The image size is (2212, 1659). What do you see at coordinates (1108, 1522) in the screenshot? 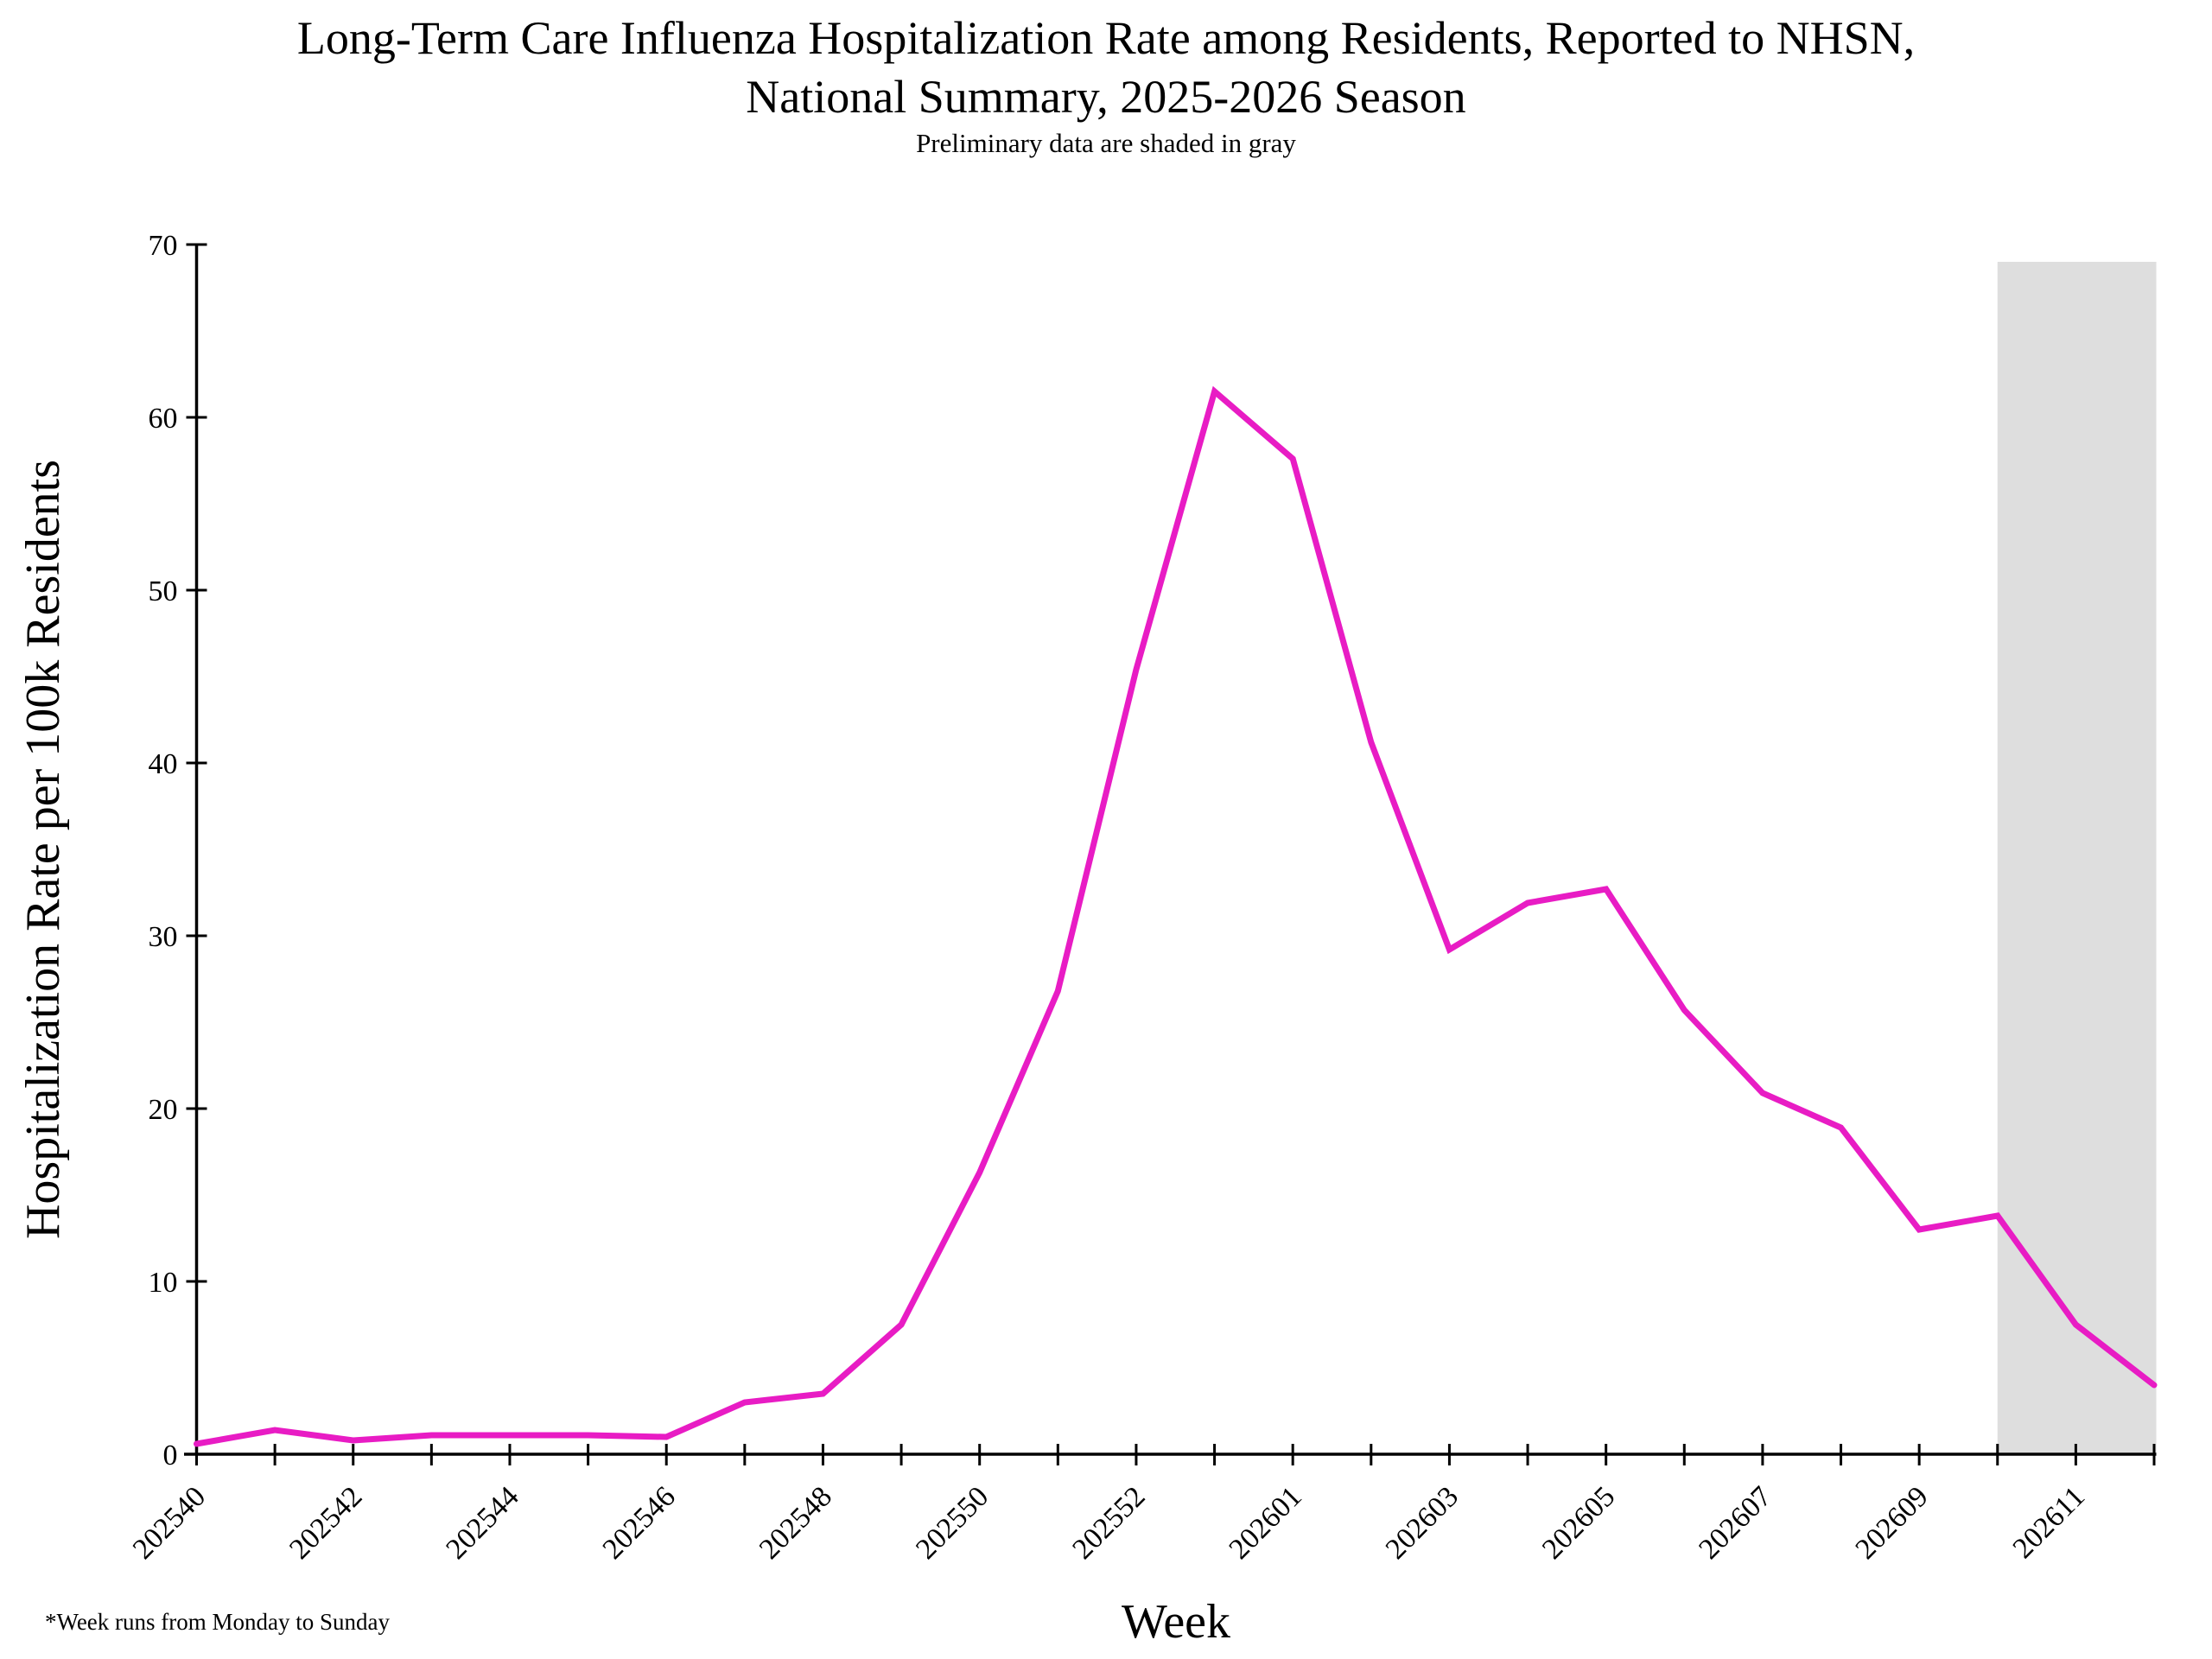
I see `x-tick-label: 202552` at bounding box center [1108, 1522].